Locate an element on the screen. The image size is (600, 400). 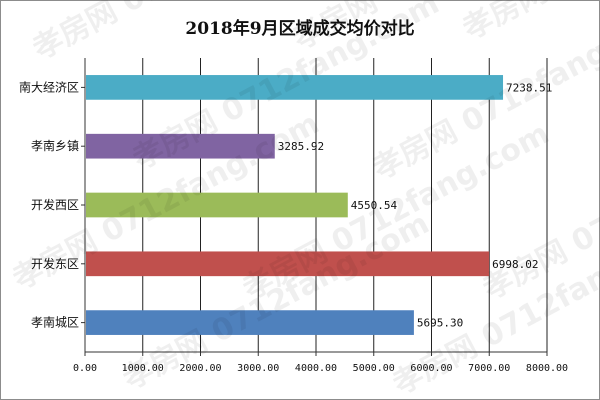
value-label-0: 7238.51 is located at coordinates (529, 87).